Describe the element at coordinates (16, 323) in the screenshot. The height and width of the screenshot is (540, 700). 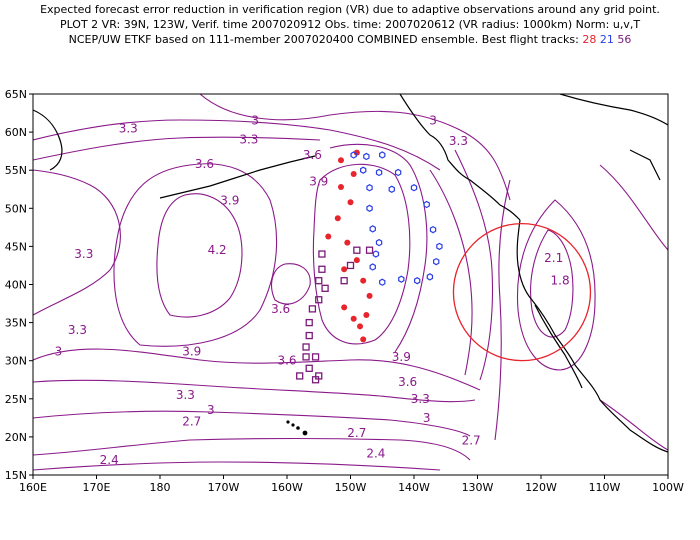
I see `lat-tick-label: 35N` at that location.